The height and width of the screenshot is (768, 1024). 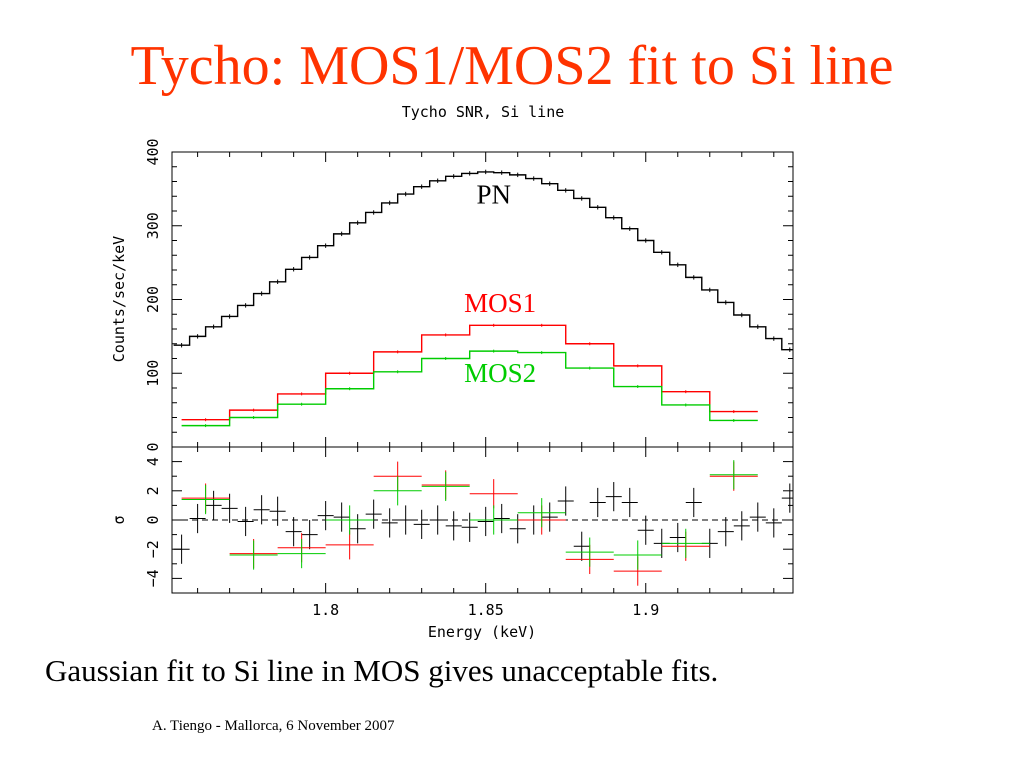 I want to click on bottom-y-tick-label: −2, so click(x=153, y=549).